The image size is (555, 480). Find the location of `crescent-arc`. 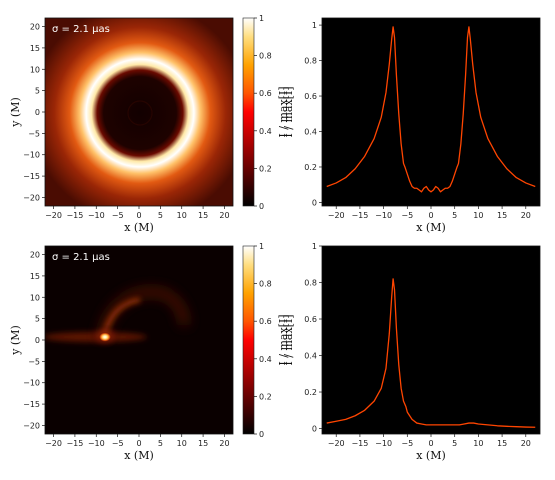

crescent-arc is located at coordinates (143, 313).